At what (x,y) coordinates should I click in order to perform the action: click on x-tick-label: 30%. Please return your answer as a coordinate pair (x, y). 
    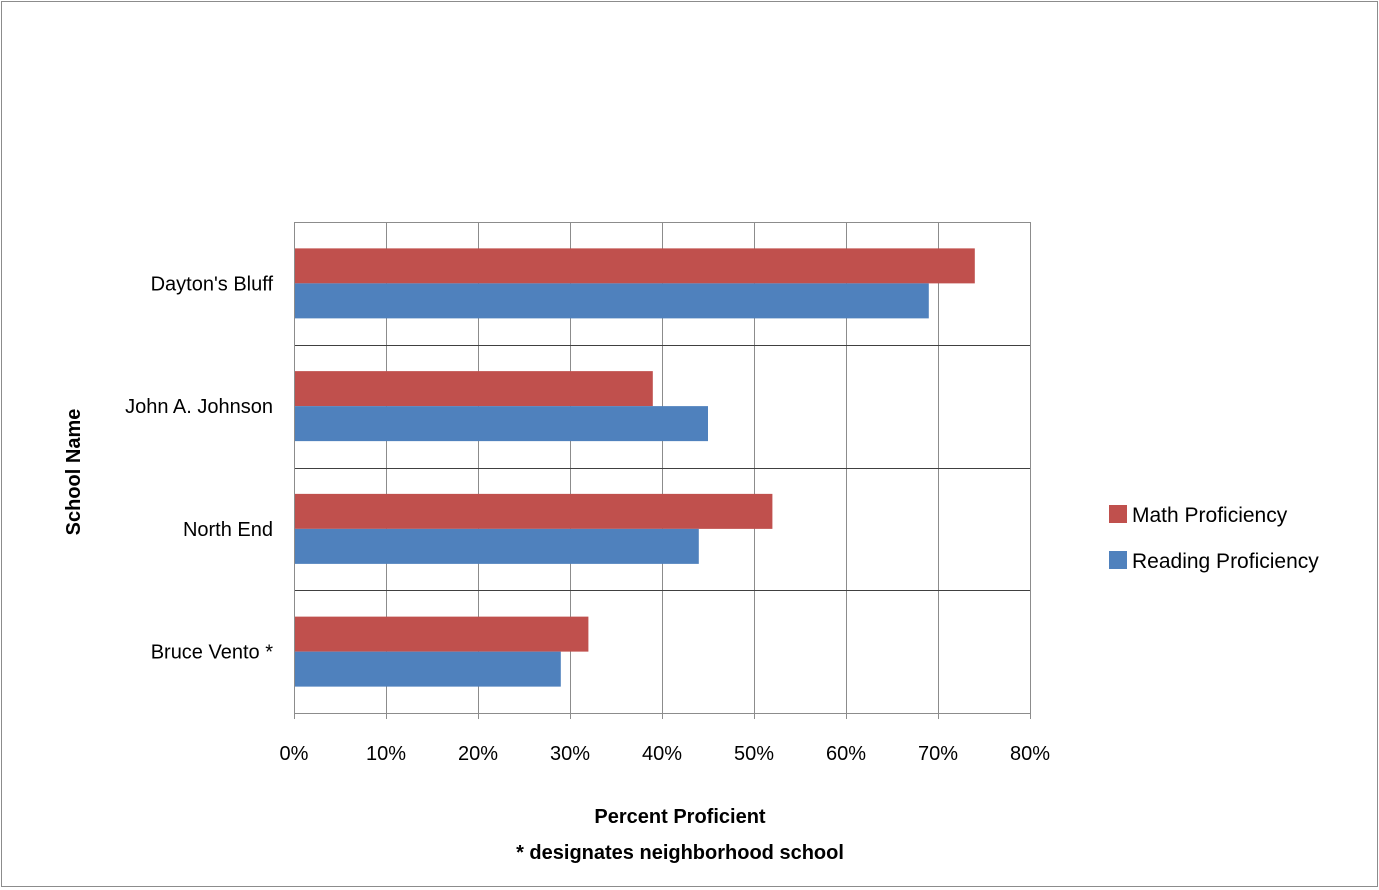
    Looking at the image, I should click on (570, 754).